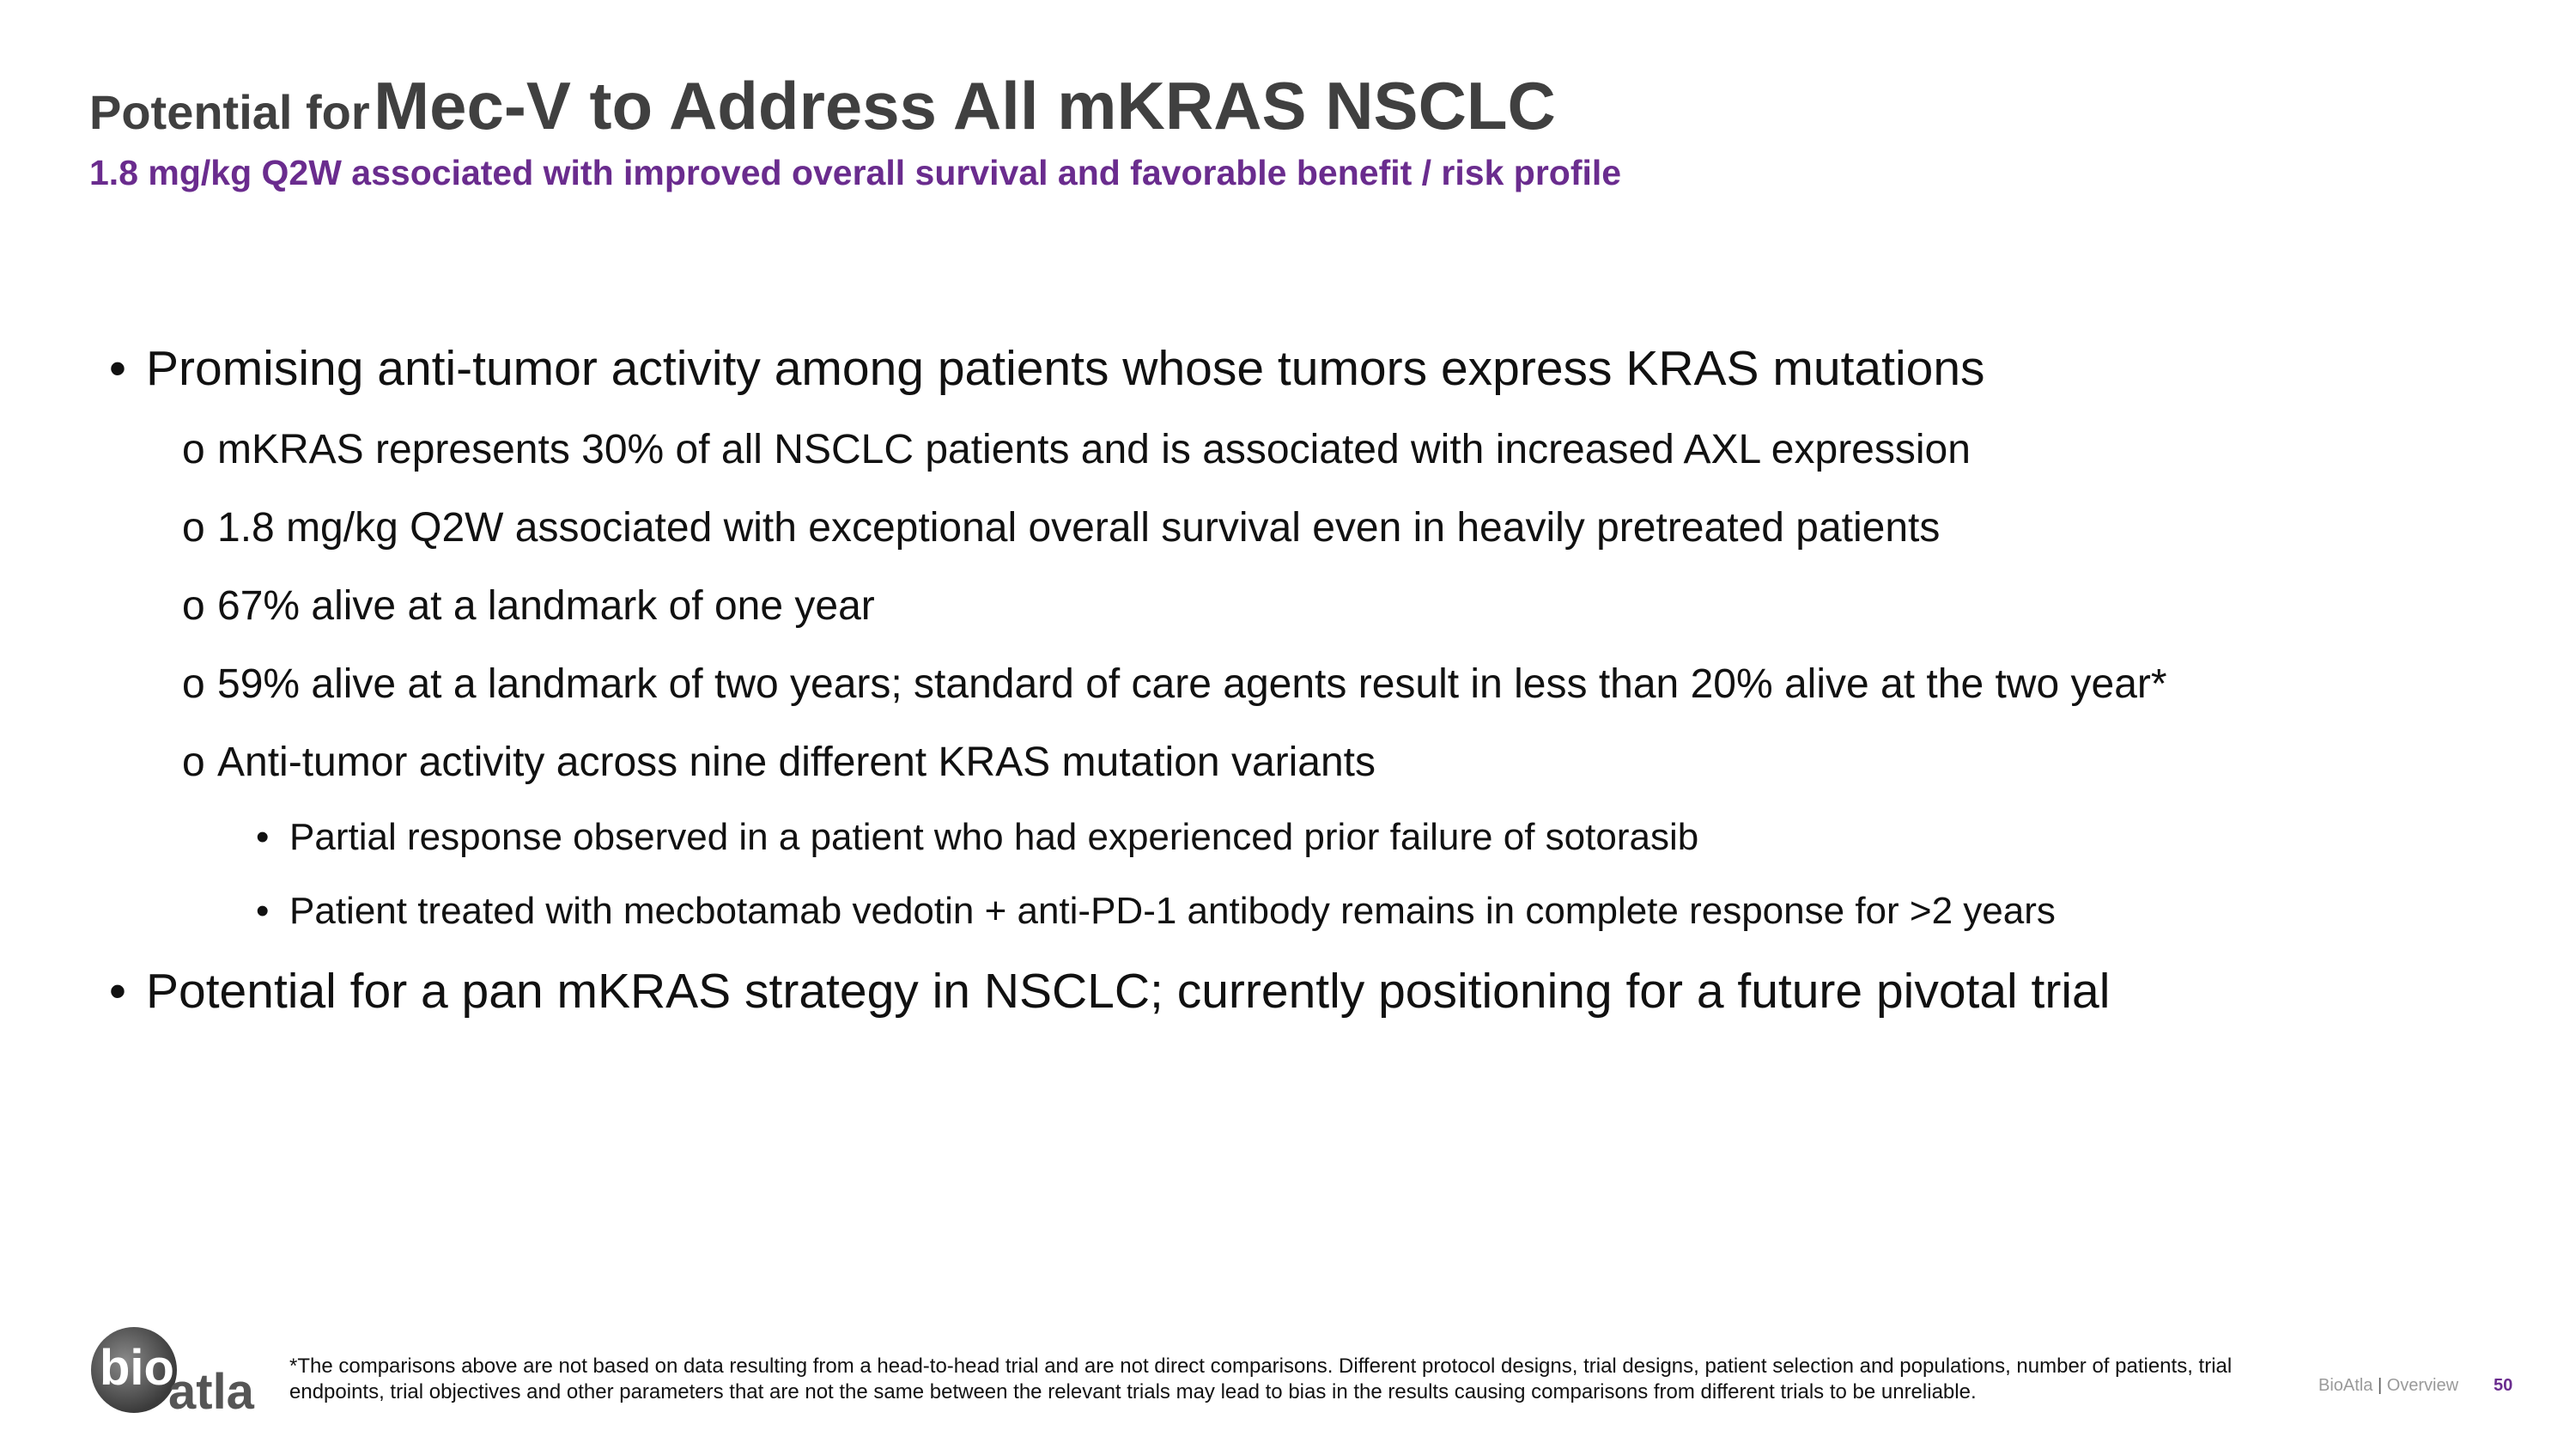 The height and width of the screenshot is (1449, 2576). I want to click on title-prefix: Potential for, so click(229, 112).